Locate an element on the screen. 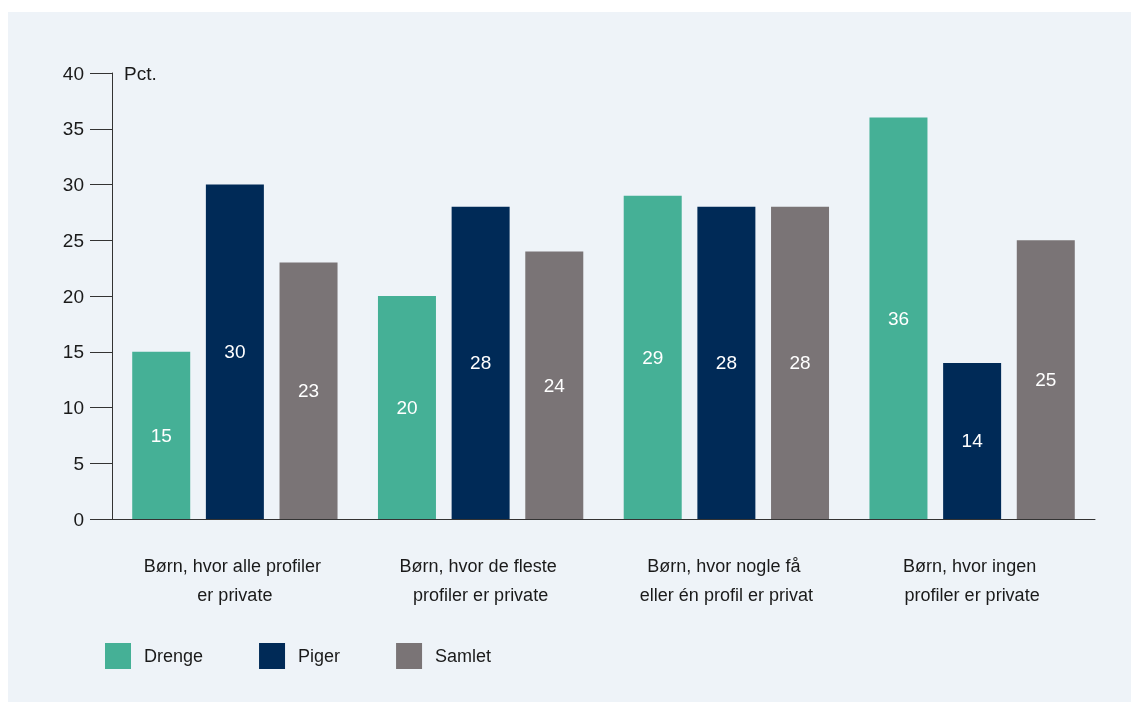 Image resolution: width=1131 pixels, height=702 pixels. y-tick-label: 35 is located at coordinates (73, 129).